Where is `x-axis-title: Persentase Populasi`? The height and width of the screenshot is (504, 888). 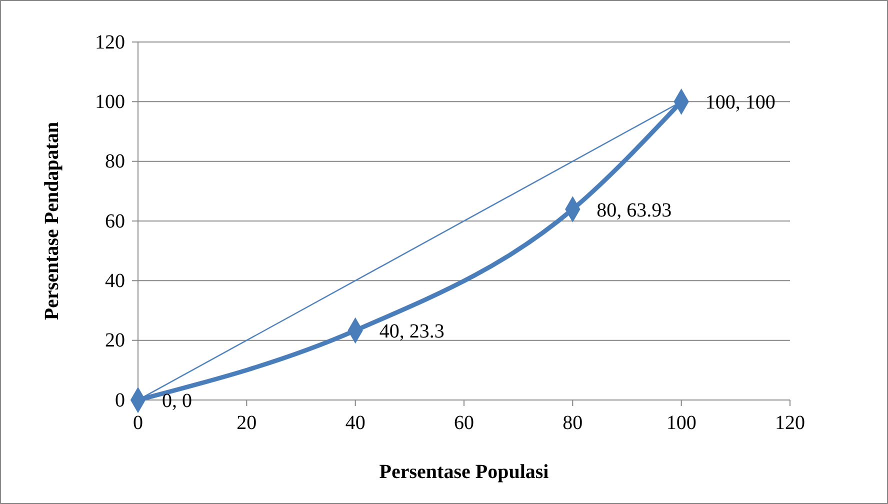
x-axis-title: Persentase Populasi is located at coordinates (464, 472).